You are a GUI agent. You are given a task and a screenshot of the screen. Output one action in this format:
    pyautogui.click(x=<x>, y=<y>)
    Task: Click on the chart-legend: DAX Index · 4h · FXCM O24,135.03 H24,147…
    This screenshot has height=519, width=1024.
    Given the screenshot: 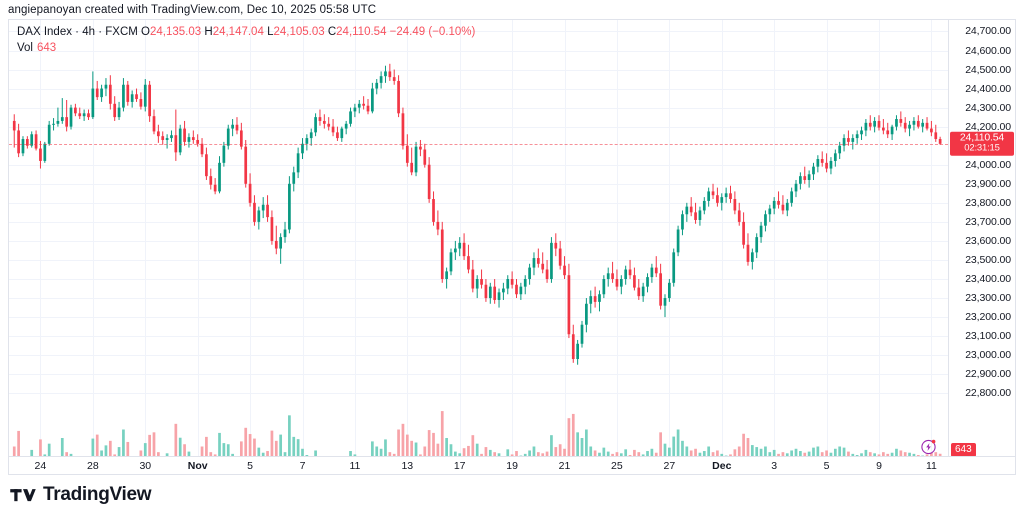 What is the action you would take?
    pyautogui.click(x=246, y=40)
    